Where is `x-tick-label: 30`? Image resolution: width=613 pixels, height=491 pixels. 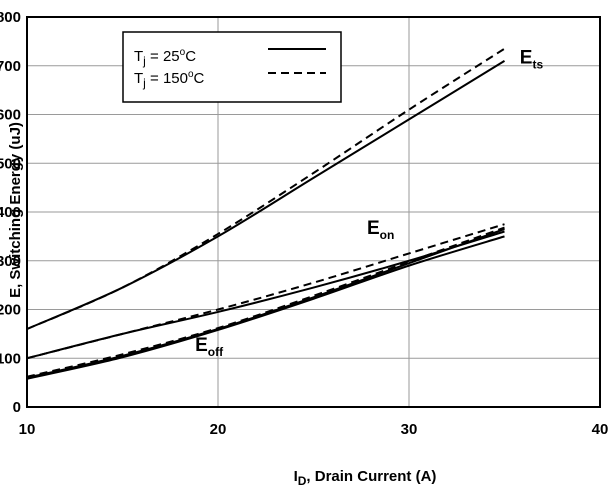 x-tick-label: 30 is located at coordinates (409, 429).